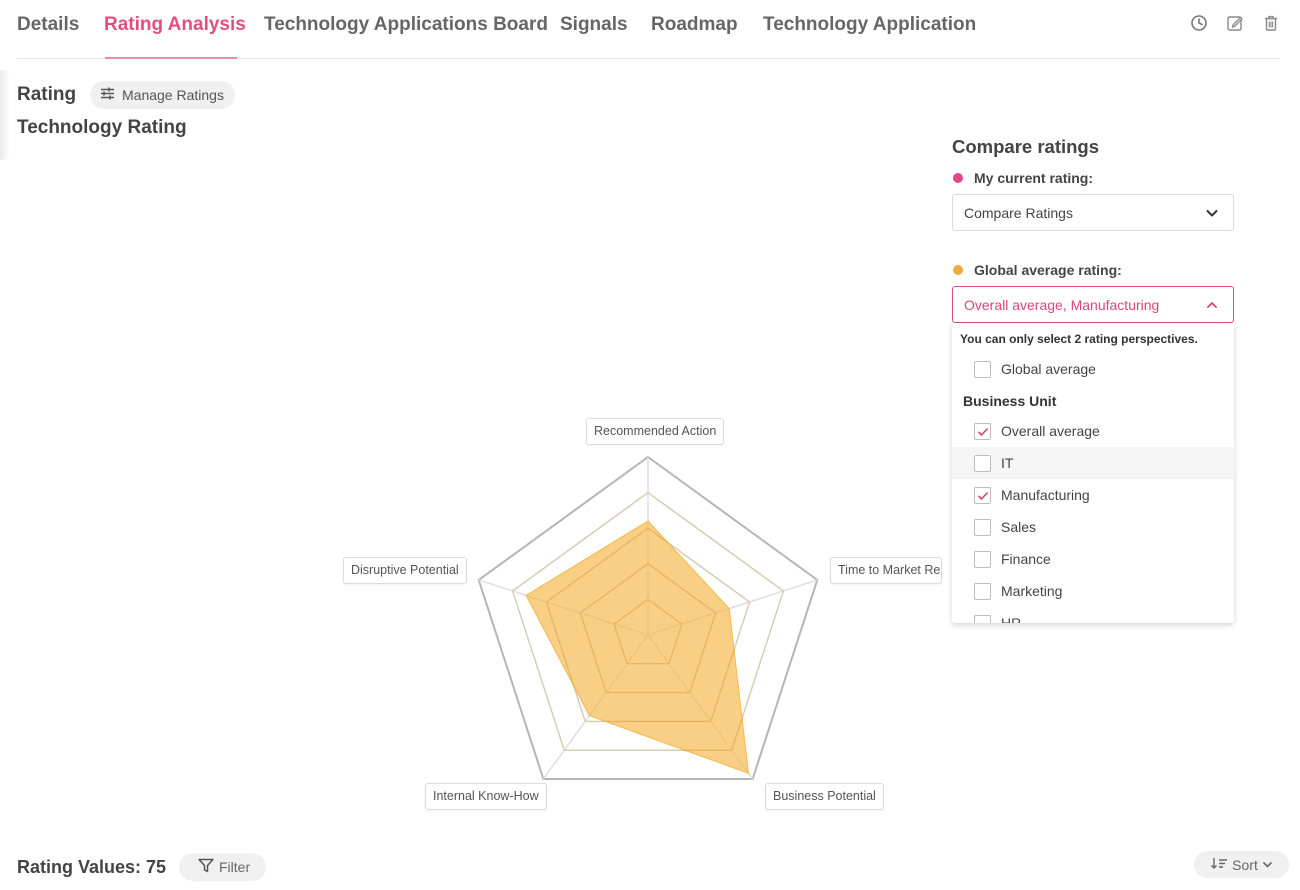  What do you see at coordinates (1018, 212) in the screenshot?
I see `current-rating-value: Compare Ratings` at bounding box center [1018, 212].